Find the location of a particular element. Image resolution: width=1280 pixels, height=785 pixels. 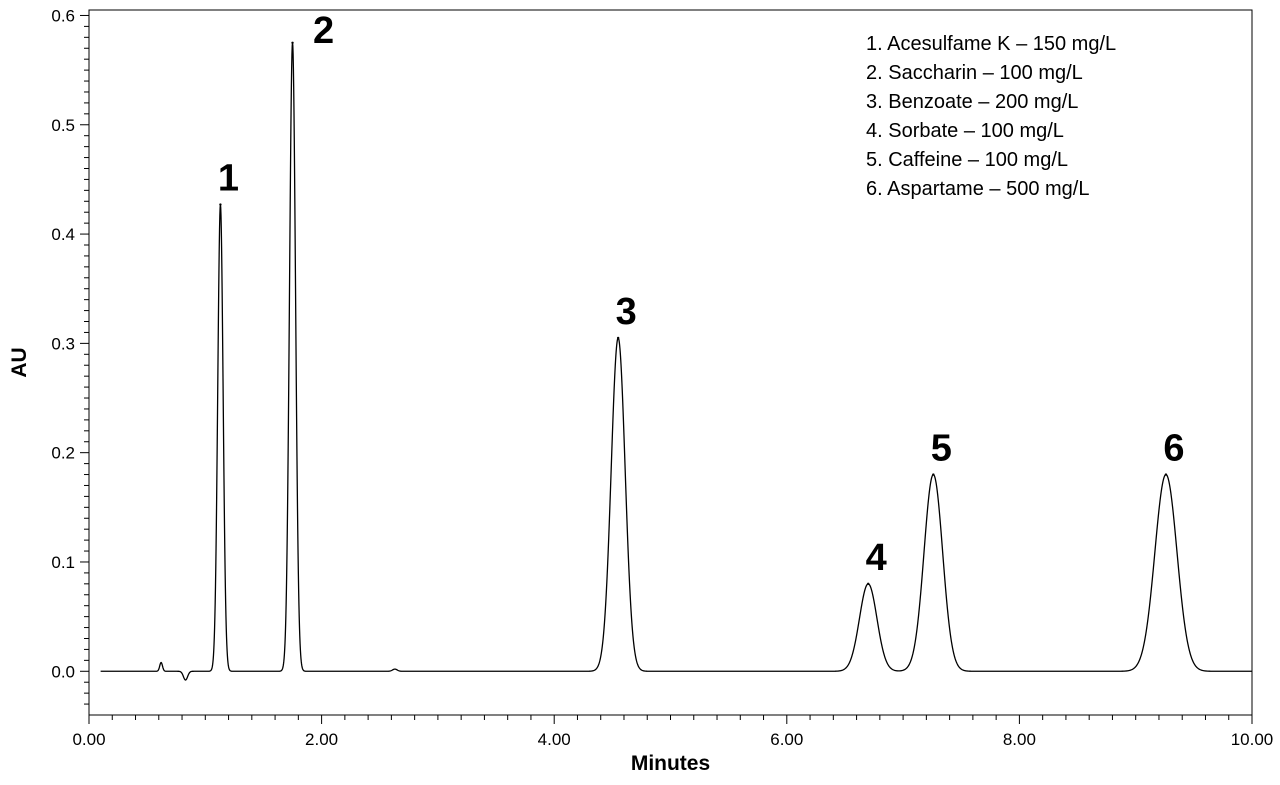

y-tick-label: 0.0 is located at coordinates (63, 671).